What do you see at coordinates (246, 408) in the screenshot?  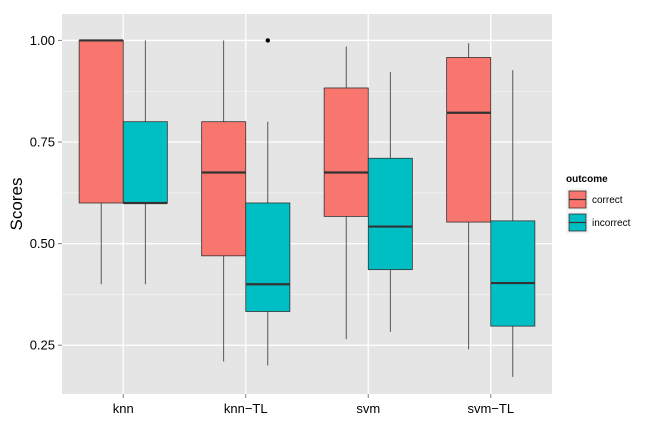 I see `x-tick-label: knn−TL` at bounding box center [246, 408].